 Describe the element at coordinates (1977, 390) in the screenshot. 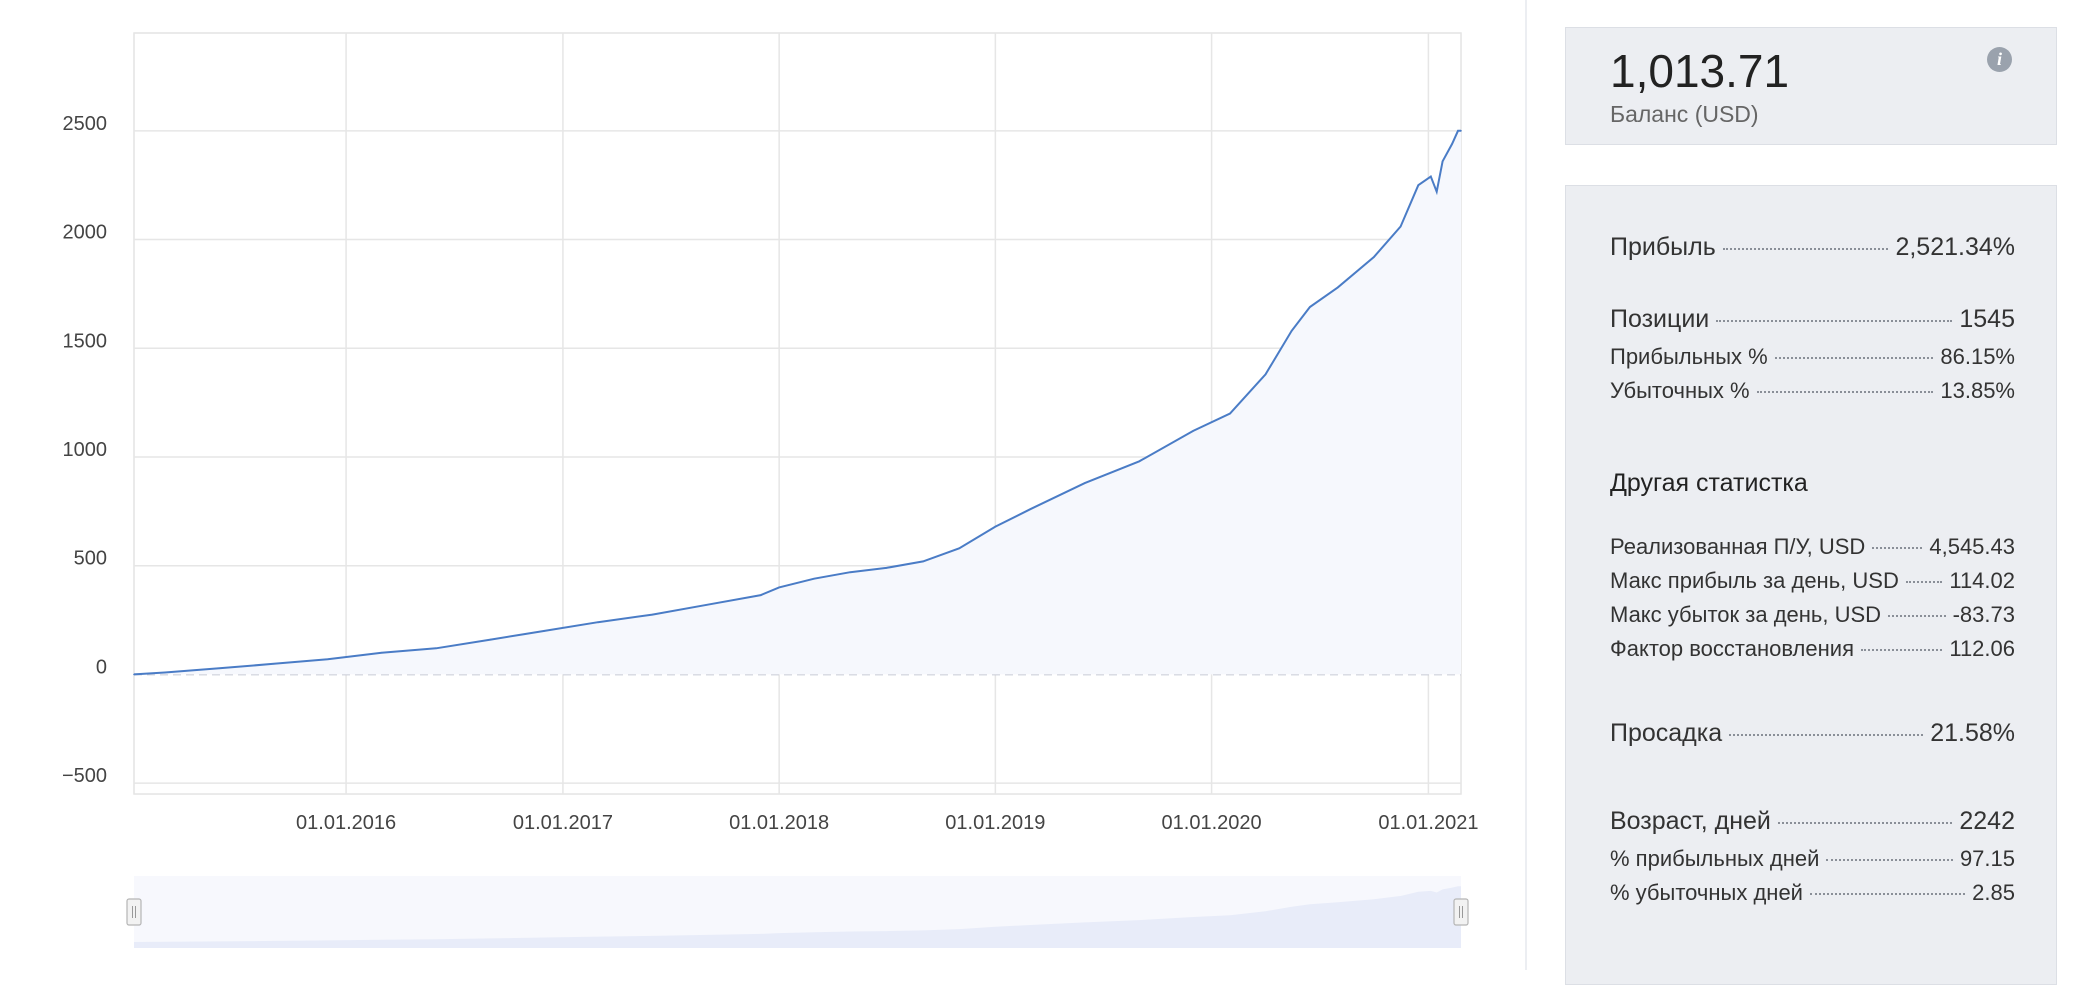

I see `stat-value: 13.85%` at that location.